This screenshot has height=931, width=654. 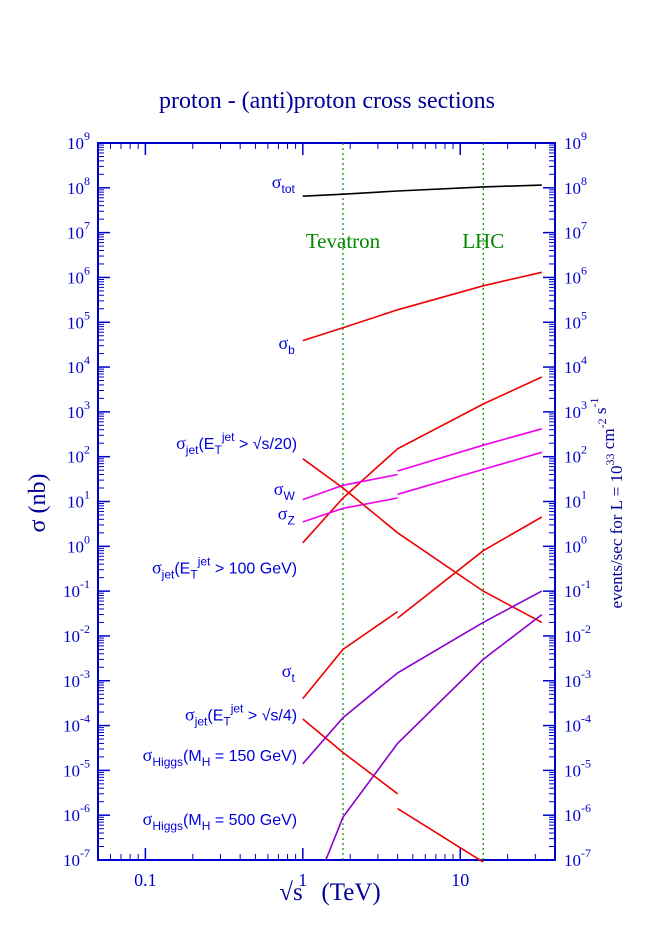 What do you see at coordinates (577, 589) in the screenshot?
I see `y2-tick-label: 10⁻¹` at bounding box center [577, 589].